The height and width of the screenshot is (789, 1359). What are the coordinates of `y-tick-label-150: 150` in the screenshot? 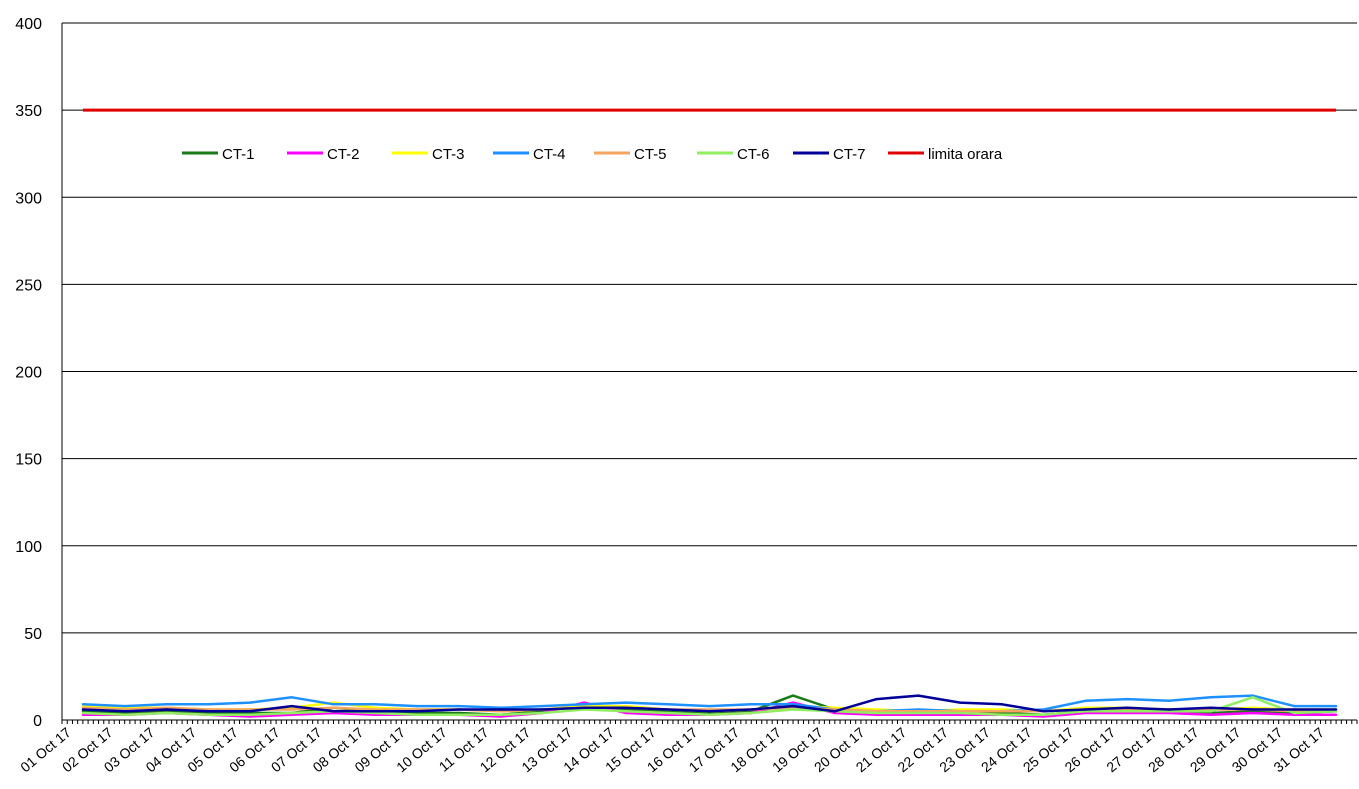 It's located at (28, 460).